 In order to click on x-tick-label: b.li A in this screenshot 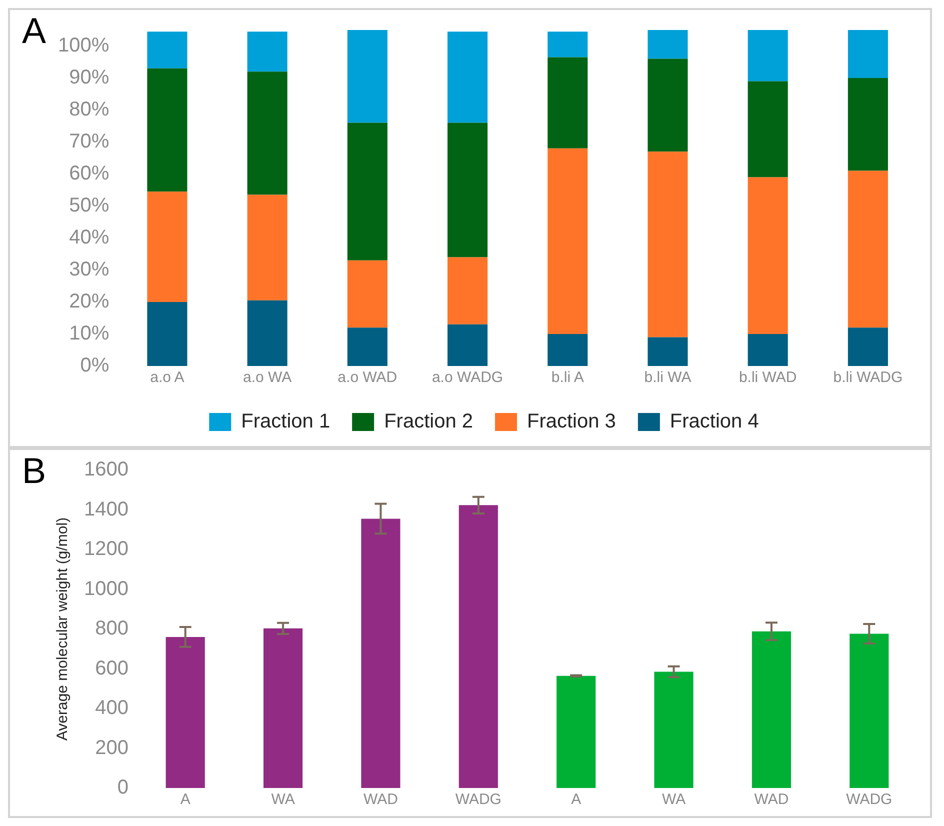, I will do `click(567, 377)`.